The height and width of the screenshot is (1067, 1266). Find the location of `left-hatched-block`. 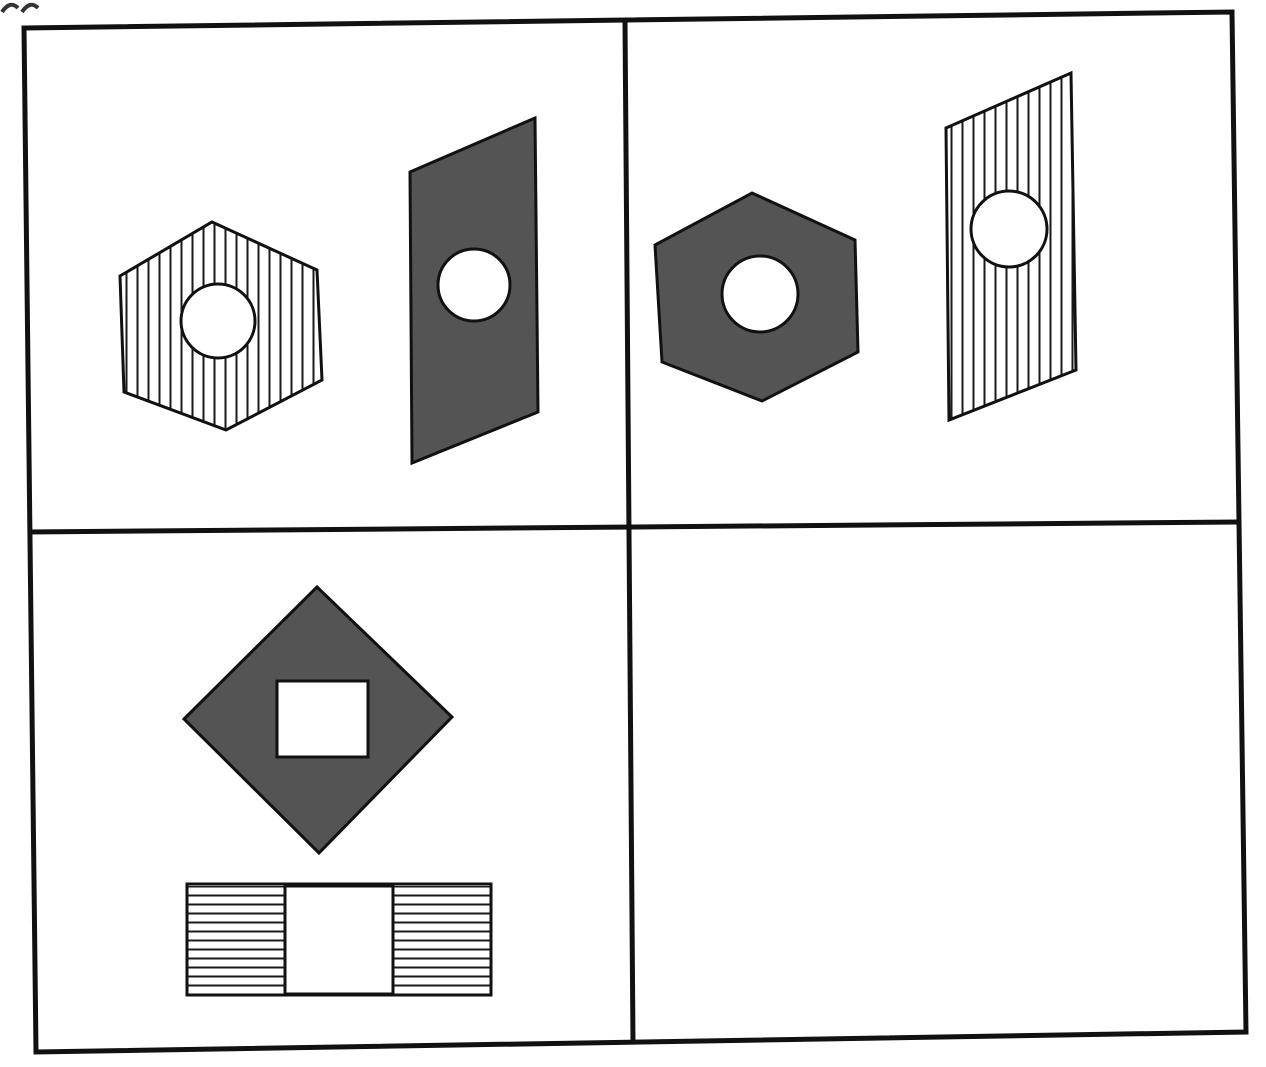

left-hatched-block is located at coordinates (236, 940).